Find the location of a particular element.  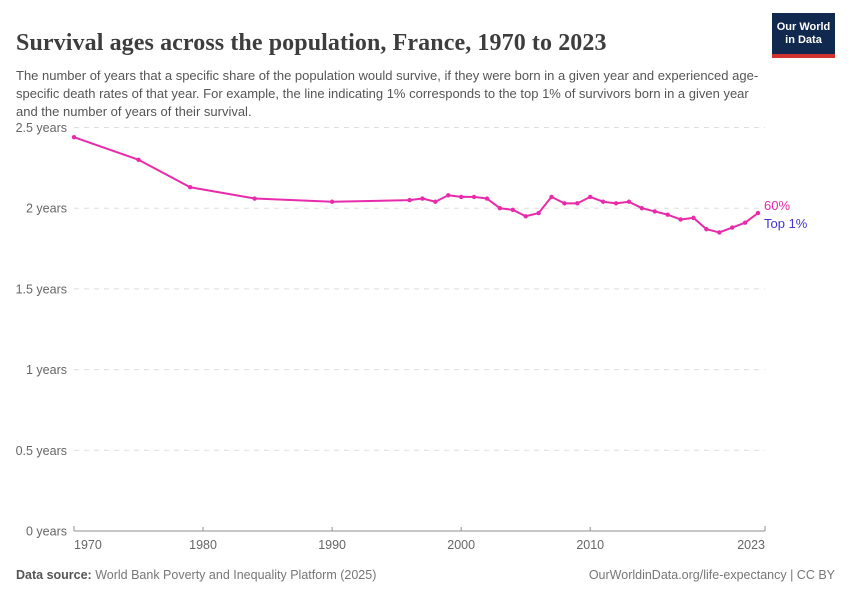

series-line-60% is located at coordinates (416, 185).